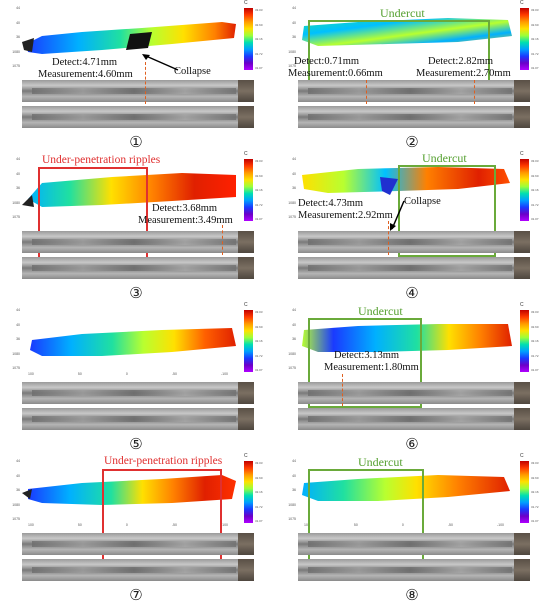 This screenshot has width=550, height=606. Describe the element at coordinates (136, 293) in the screenshot. I see `panel-number: ③` at that location.